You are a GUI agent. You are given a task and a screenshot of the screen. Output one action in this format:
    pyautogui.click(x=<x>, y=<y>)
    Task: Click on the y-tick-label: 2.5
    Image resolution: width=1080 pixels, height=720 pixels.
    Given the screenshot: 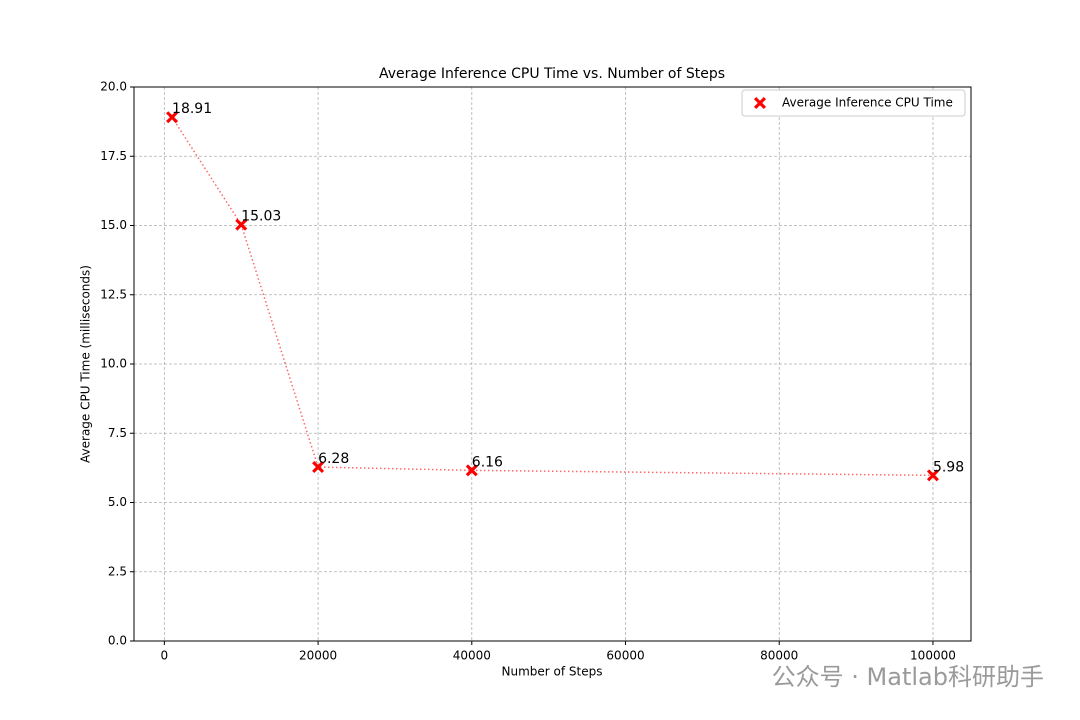 What is the action you would take?
    pyautogui.click(x=117, y=571)
    